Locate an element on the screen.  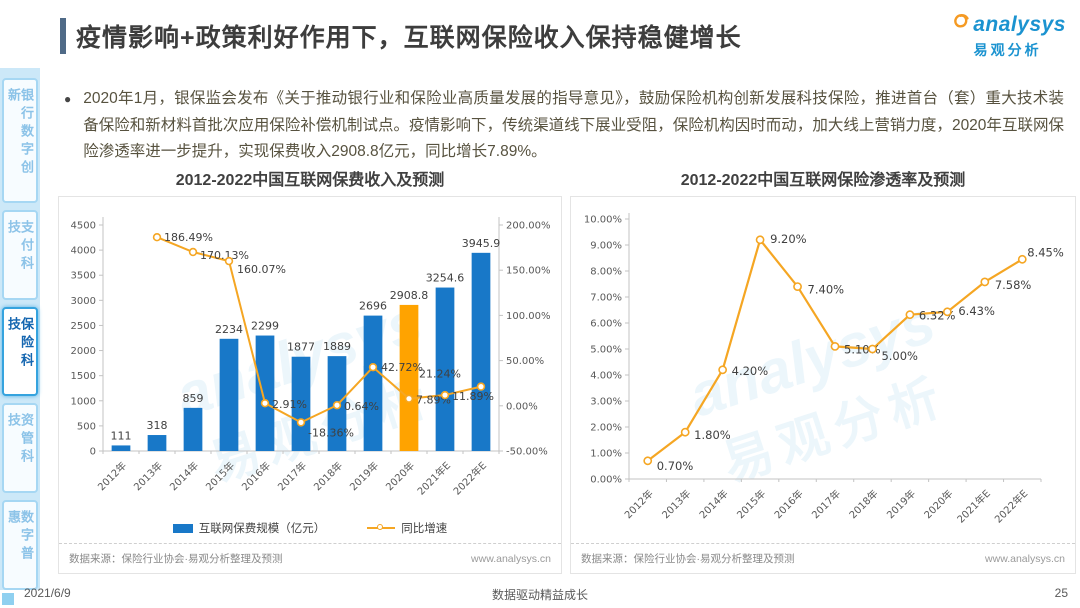
svg-text: 0 is located at coordinates (93, 452).